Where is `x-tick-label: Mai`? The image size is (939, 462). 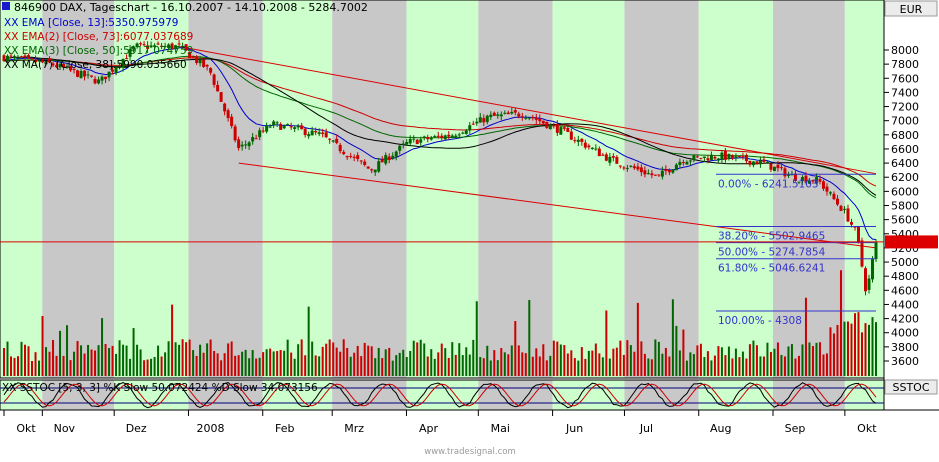
x-tick-label: Mai is located at coordinates (500, 428).